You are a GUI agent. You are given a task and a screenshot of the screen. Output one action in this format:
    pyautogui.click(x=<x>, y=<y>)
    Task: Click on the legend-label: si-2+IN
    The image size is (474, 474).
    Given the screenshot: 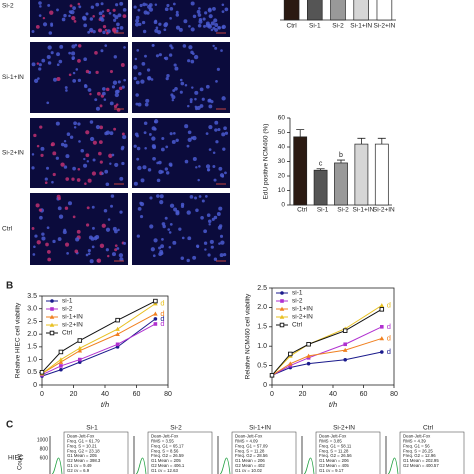 What is the action you would take?
    pyautogui.click(x=72, y=325)
    